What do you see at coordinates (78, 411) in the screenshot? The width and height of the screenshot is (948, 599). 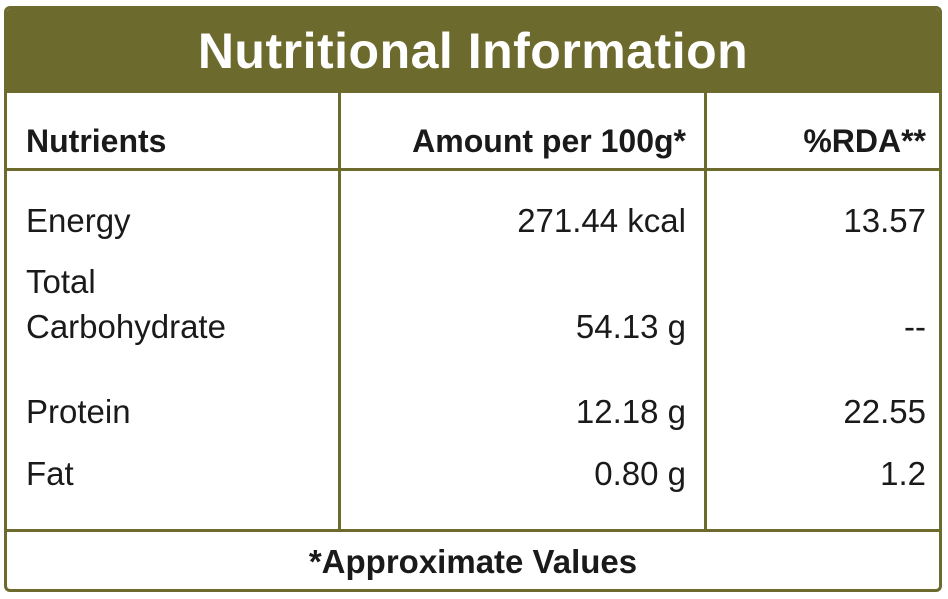 I see `nutrient-name: Protein` at bounding box center [78, 411].